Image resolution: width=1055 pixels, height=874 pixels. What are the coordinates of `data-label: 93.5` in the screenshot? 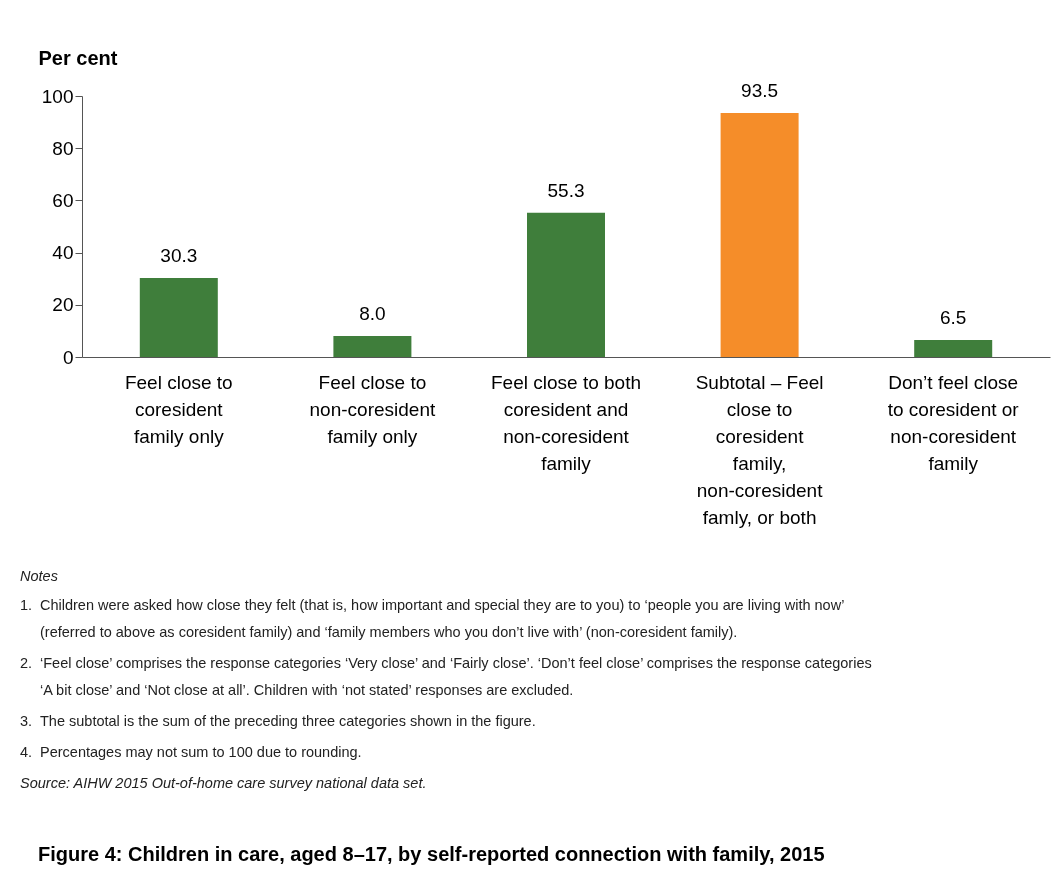 It's located at (760, 90).